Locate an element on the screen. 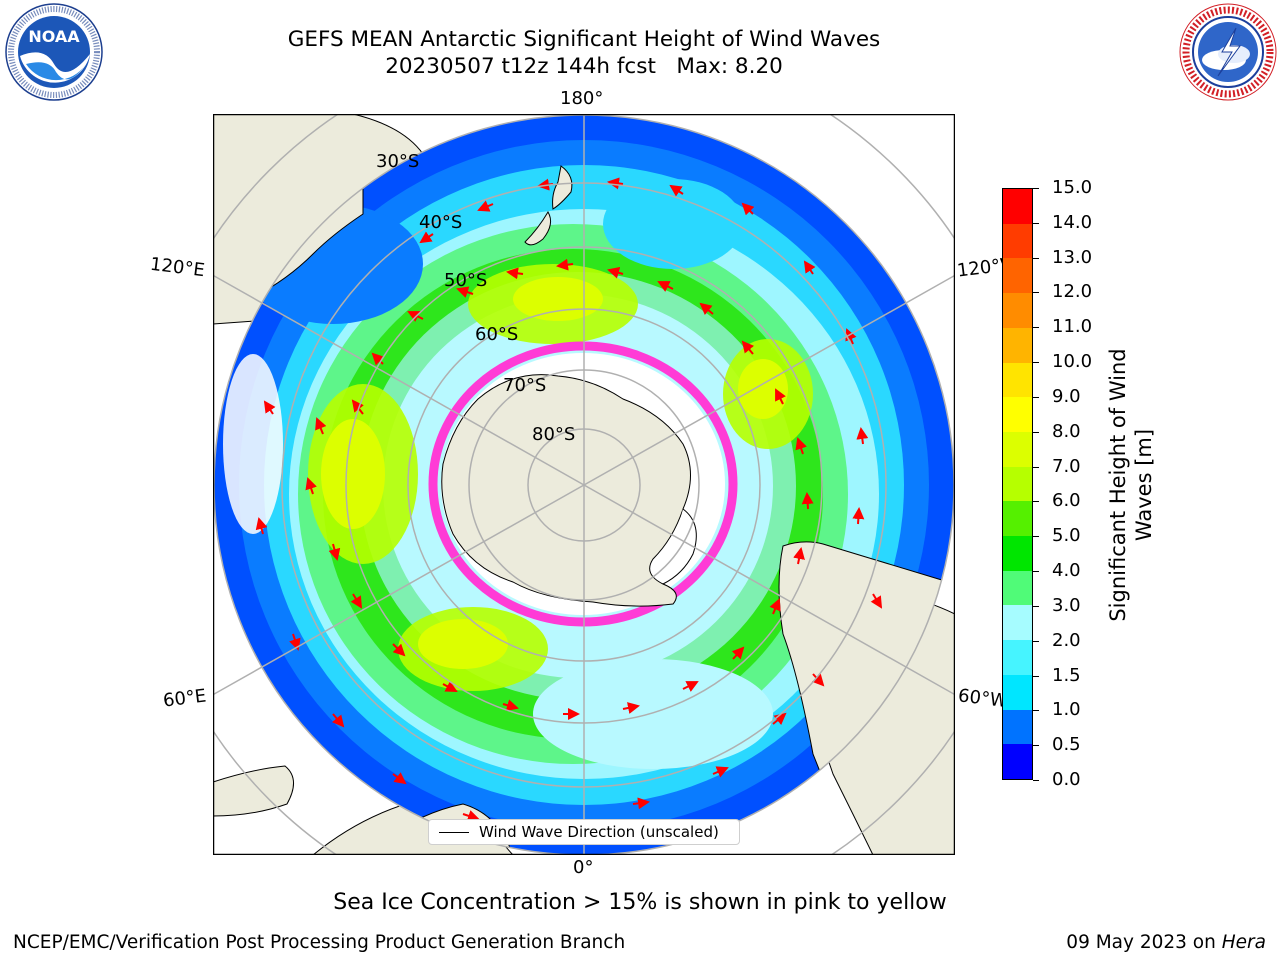 Image resolution: width=1280 pixels, height=960 pixels. colorbar-tick-label: 3.0 is located at coordinates (1066, 605).